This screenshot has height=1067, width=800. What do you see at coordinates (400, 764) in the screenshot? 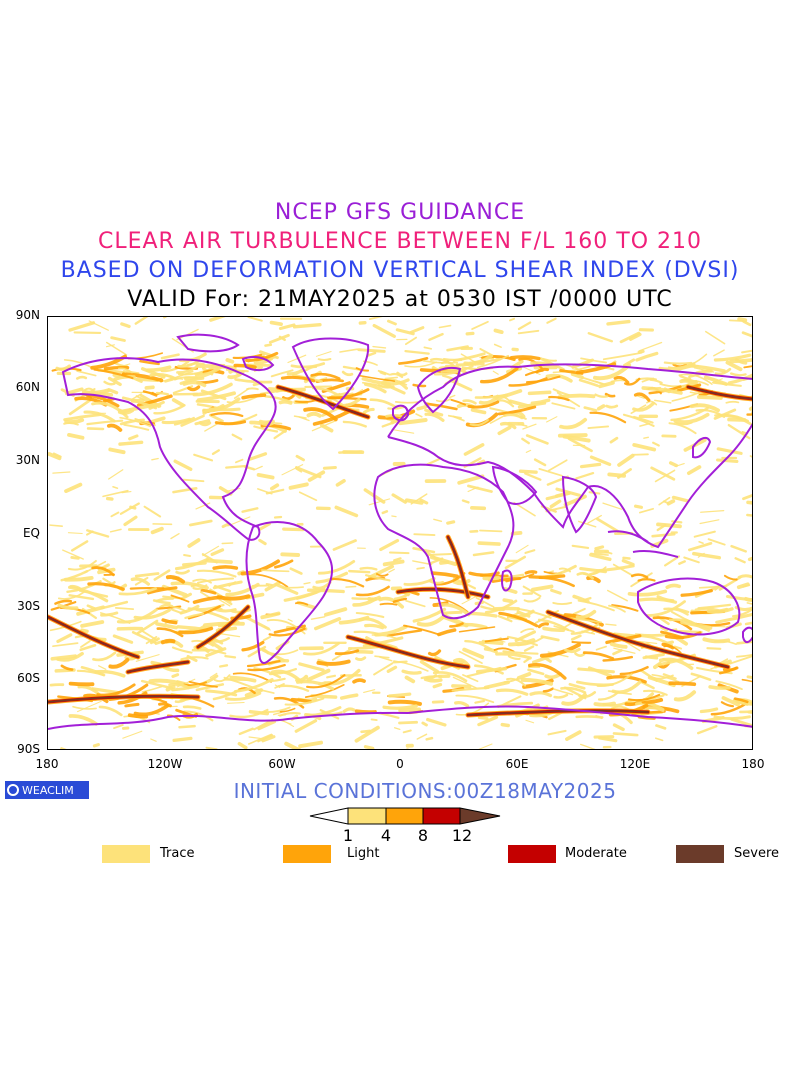
I see `lon-label-0: 0` at bounding box center [400, 764].